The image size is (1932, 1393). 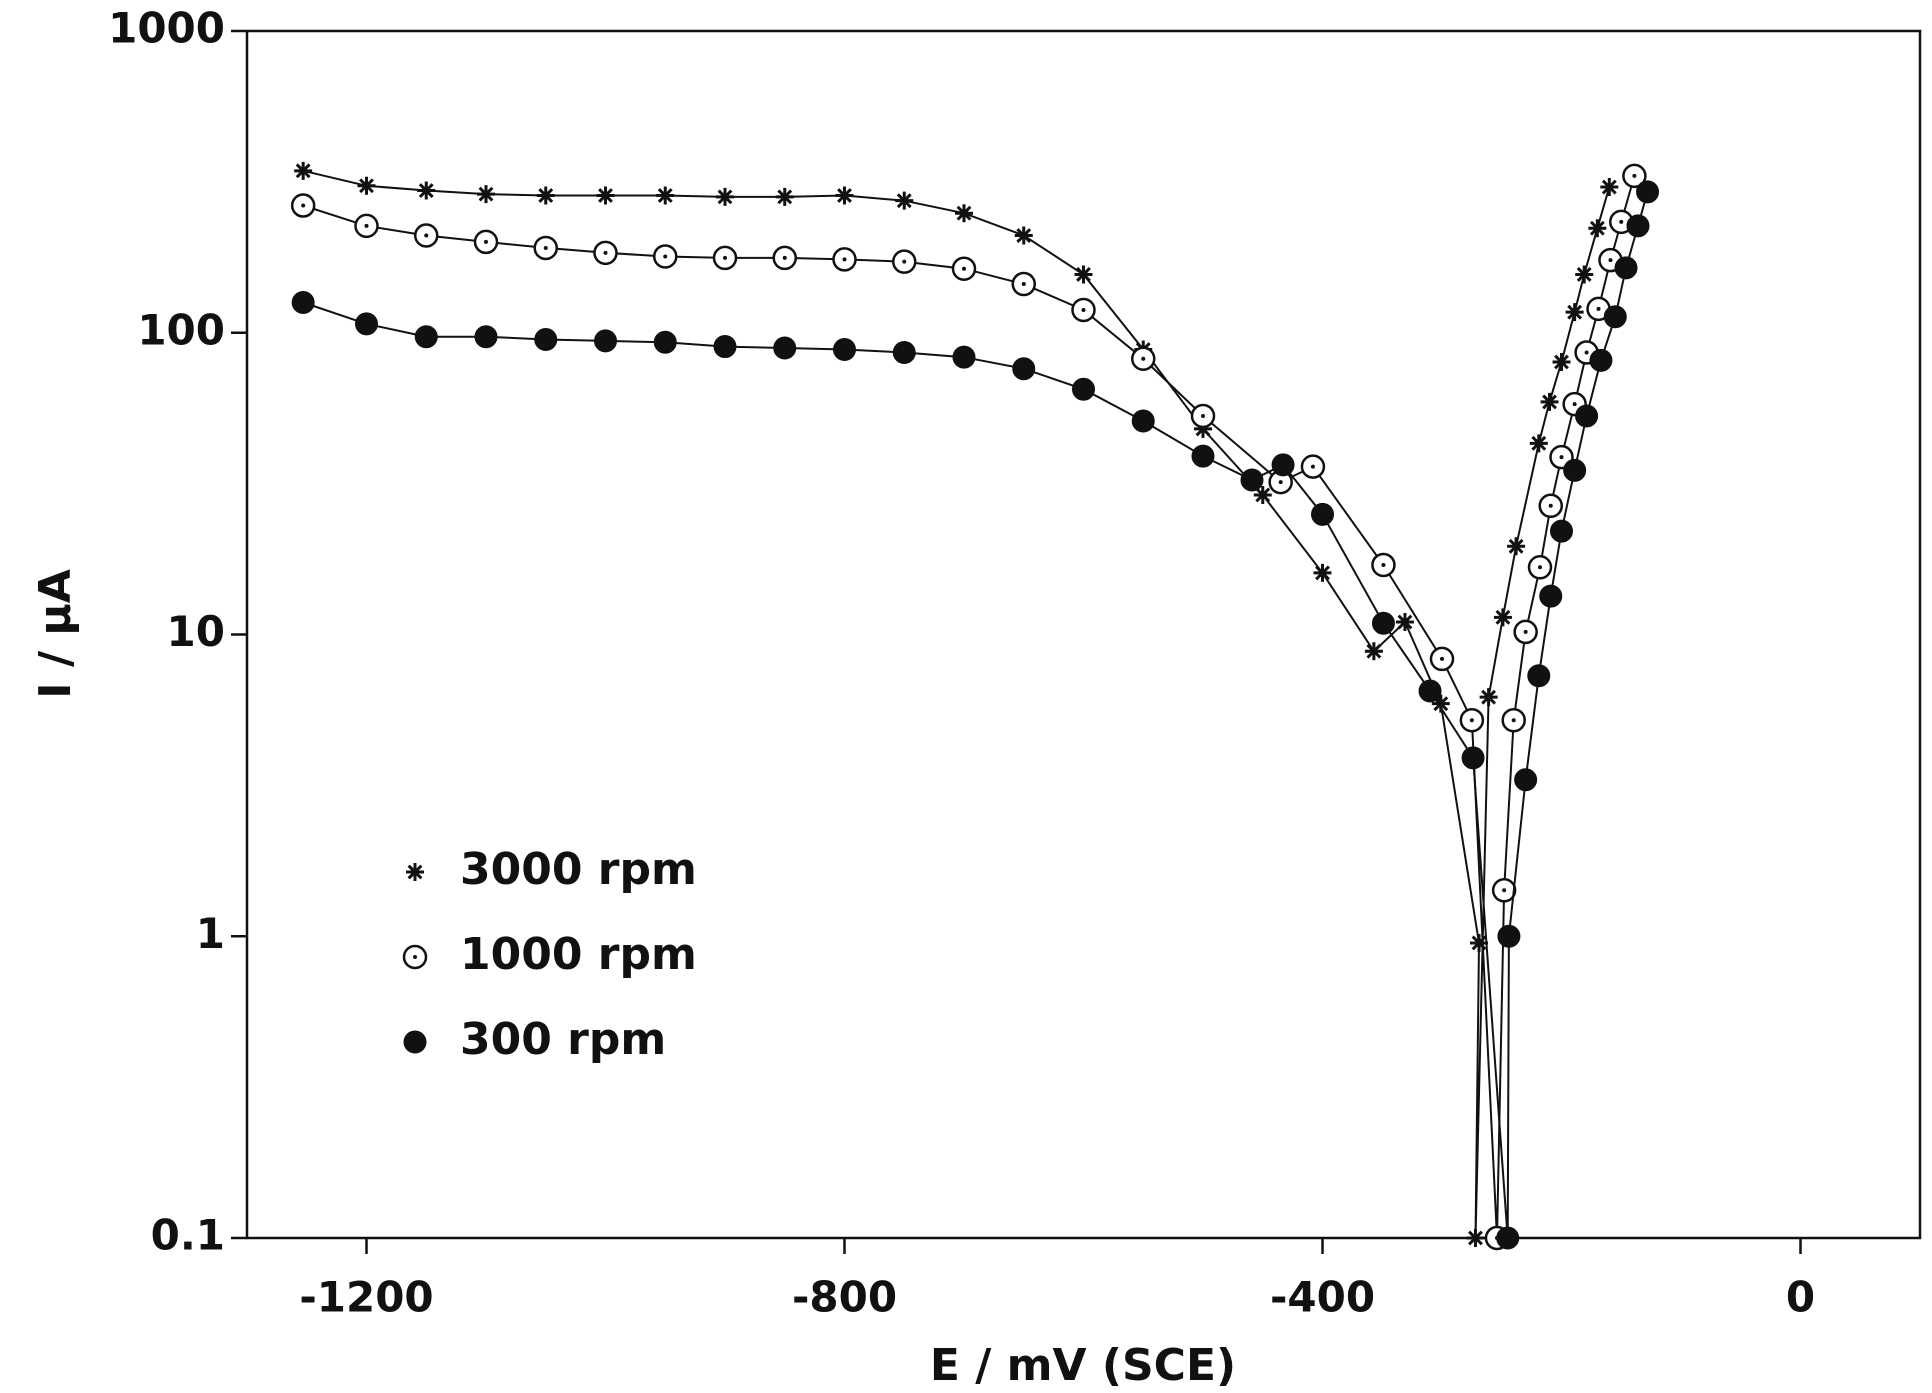 I want to click on y-axis-label: I / μA, so click(x=55, y=634).